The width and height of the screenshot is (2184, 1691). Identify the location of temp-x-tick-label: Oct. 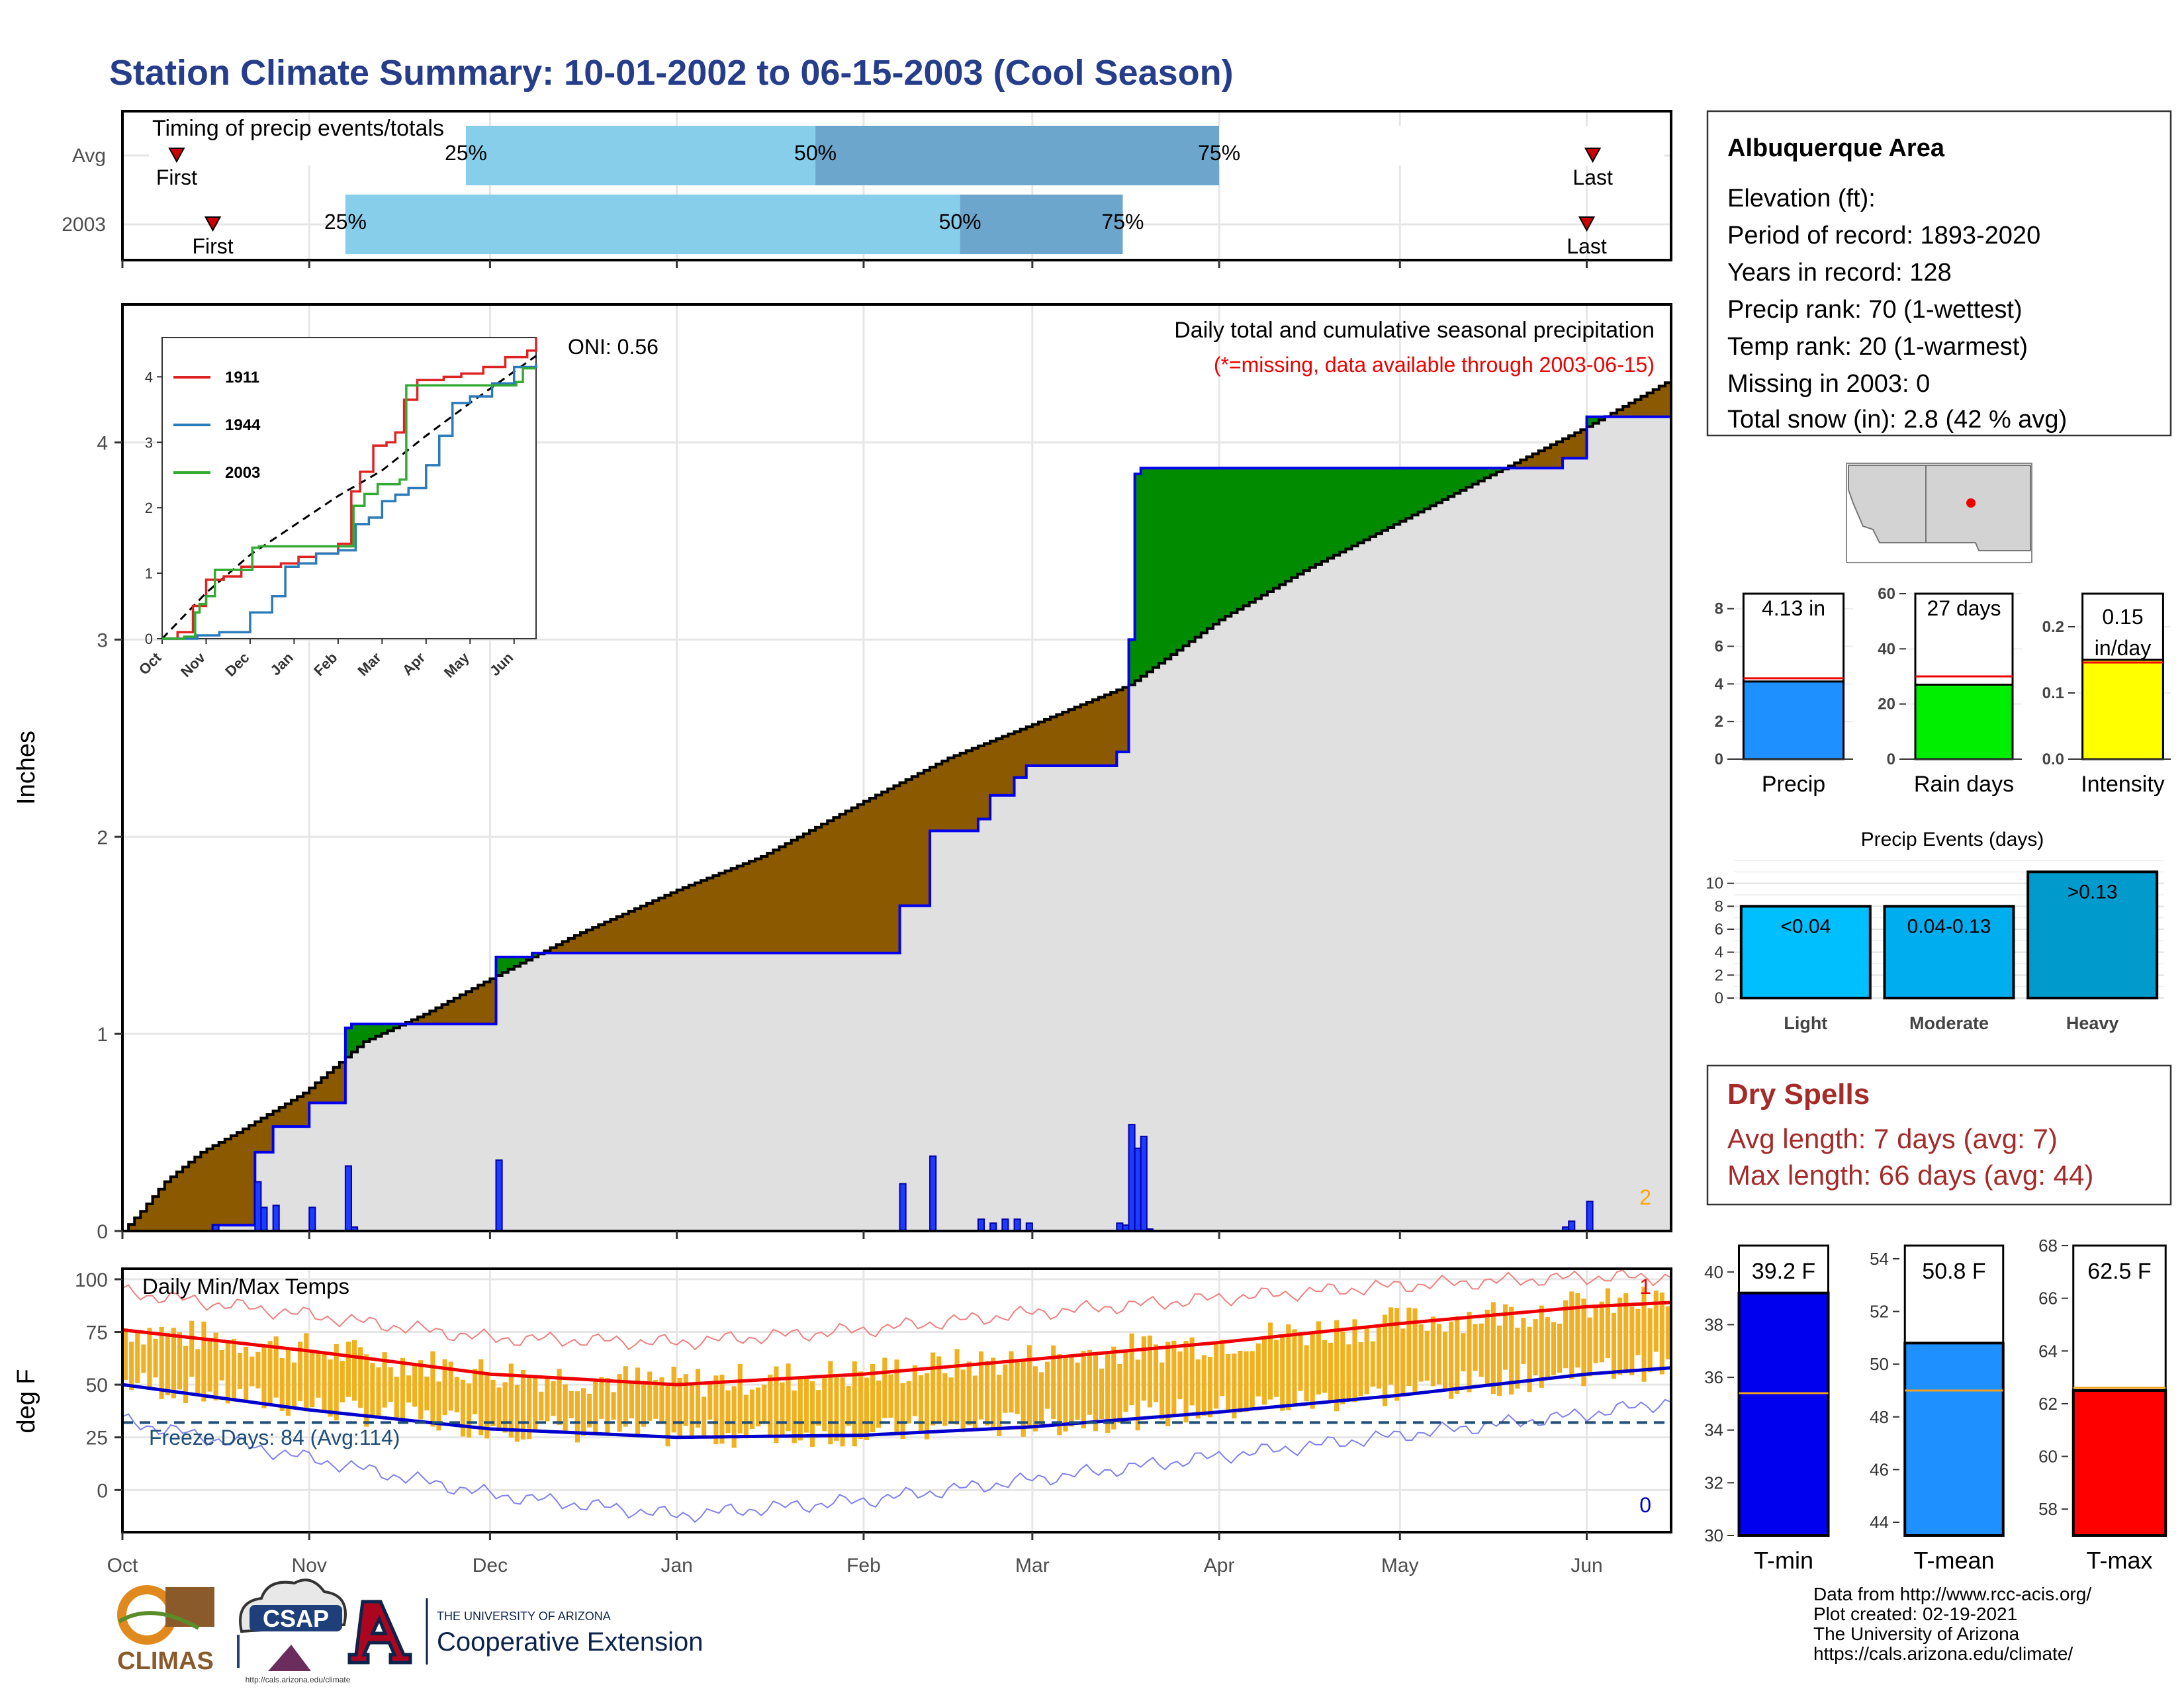
(122, 1566).